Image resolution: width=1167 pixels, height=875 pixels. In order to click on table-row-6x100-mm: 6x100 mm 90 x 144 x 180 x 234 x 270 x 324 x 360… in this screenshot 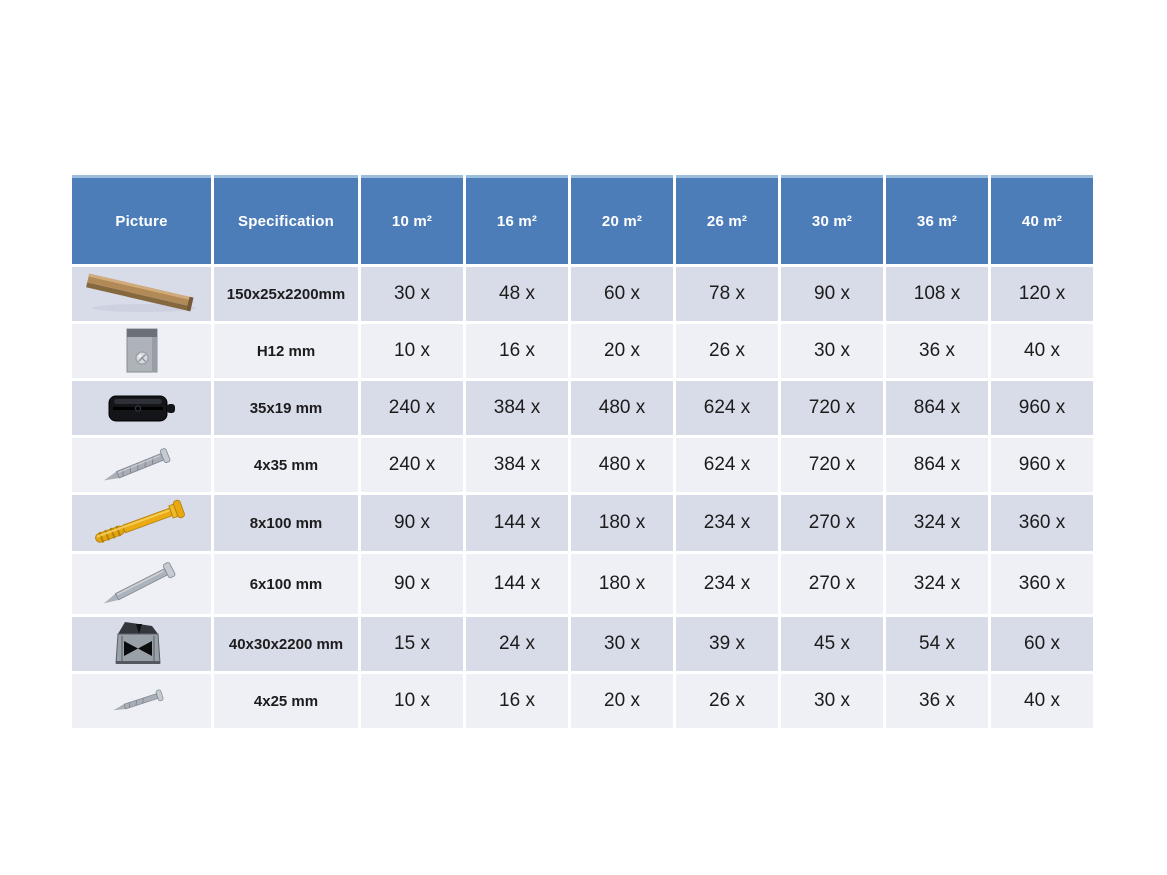, I will do `click(582, 584)`.